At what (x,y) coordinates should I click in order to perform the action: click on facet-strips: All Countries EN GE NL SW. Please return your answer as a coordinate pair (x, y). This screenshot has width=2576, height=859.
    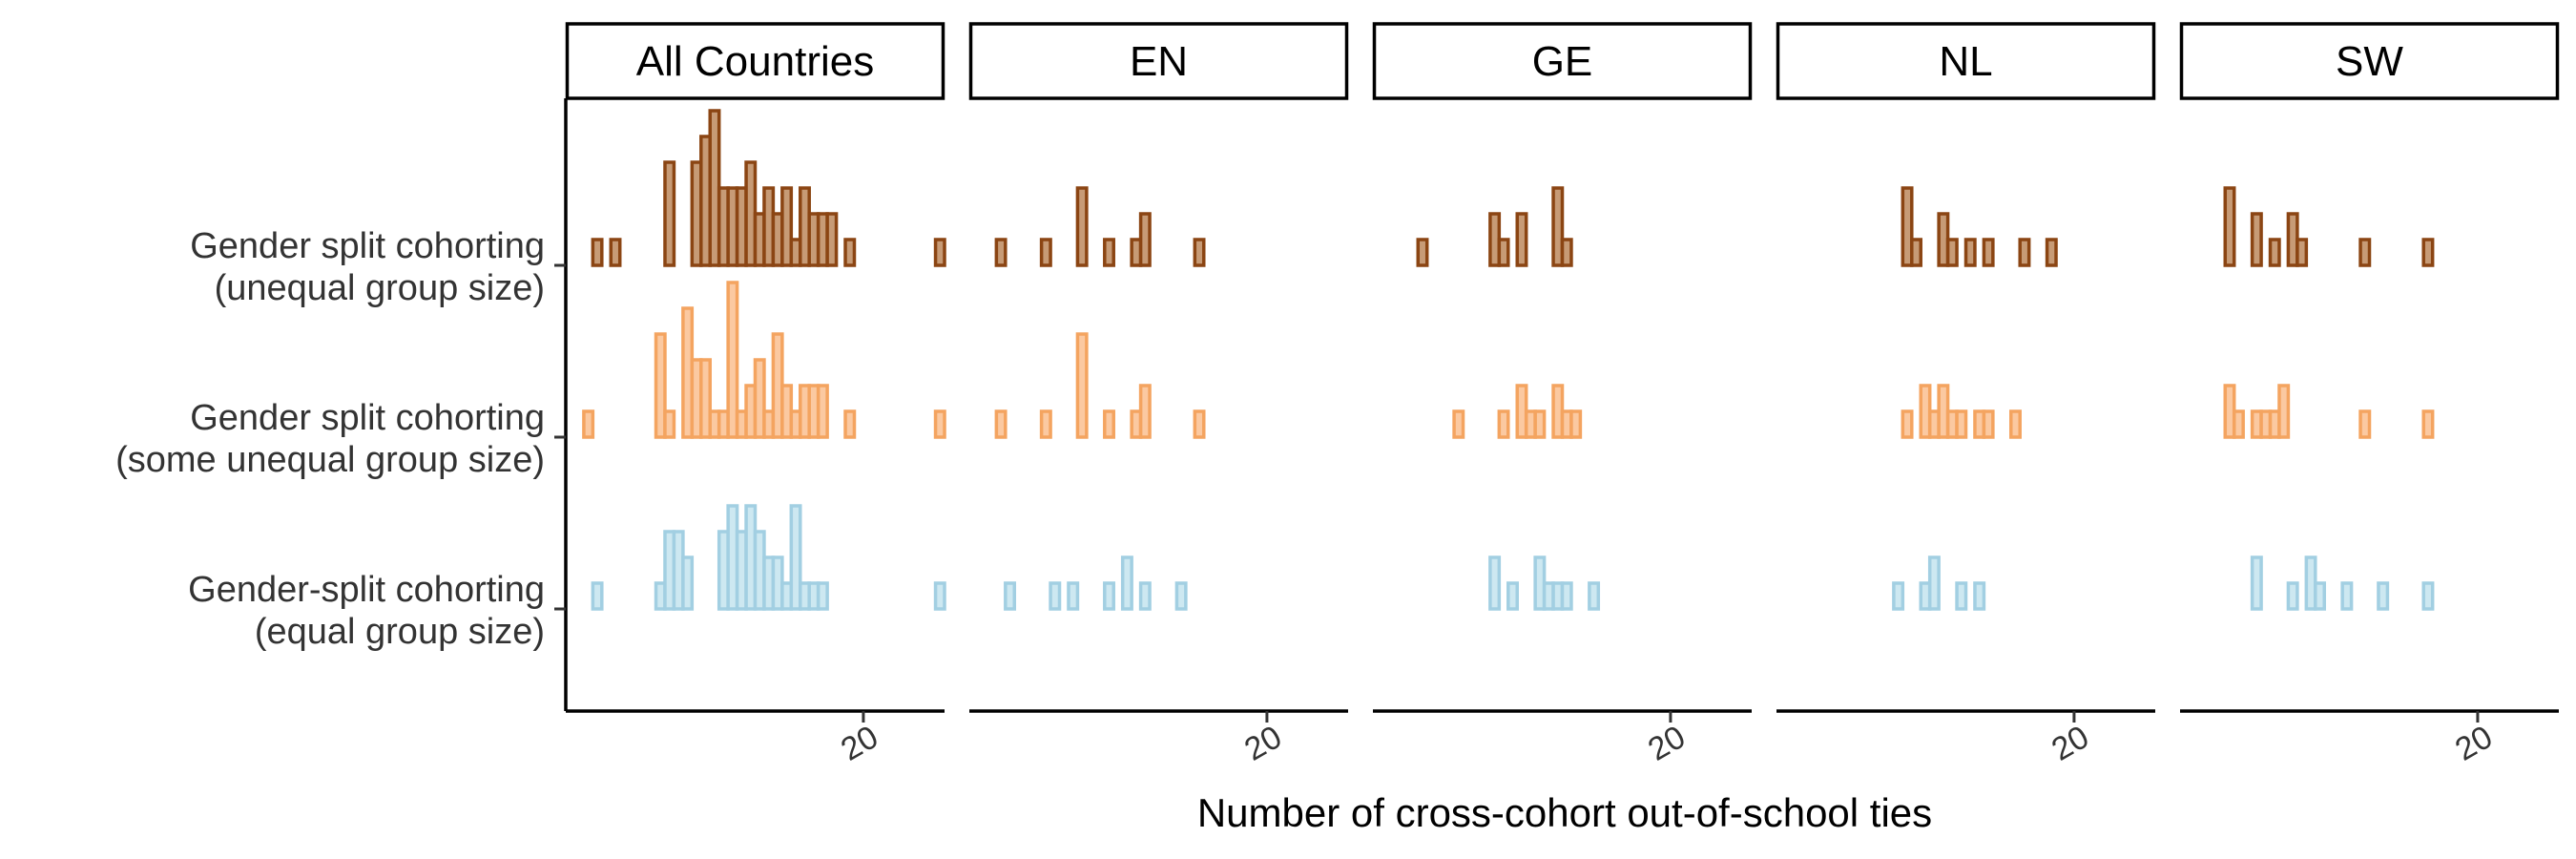
    Looking at the image, I should click on (1562, 61).